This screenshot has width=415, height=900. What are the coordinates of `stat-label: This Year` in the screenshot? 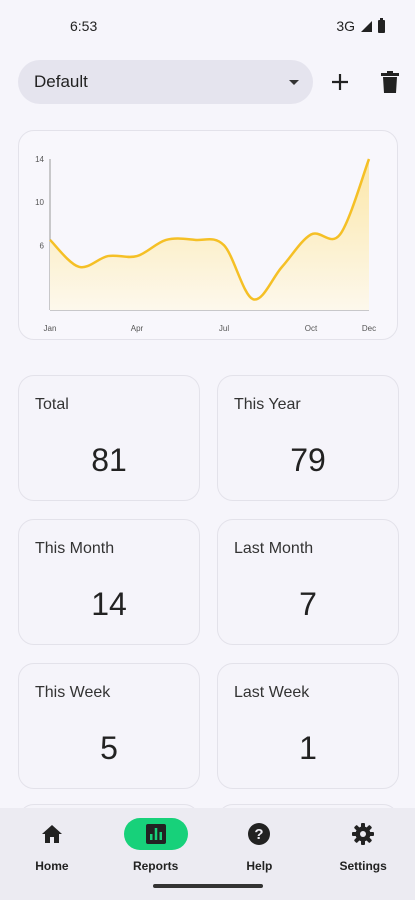 It's located at (267, 404).